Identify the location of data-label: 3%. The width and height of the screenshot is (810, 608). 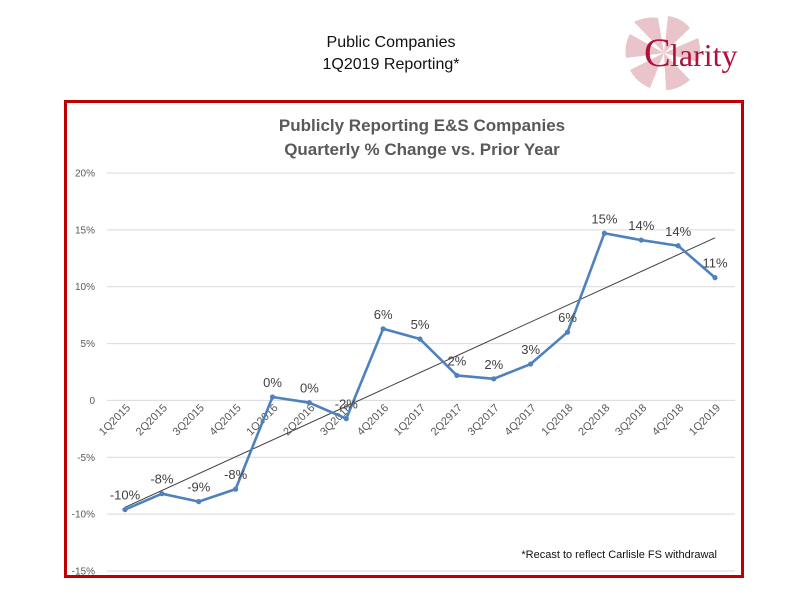
(530, 349).